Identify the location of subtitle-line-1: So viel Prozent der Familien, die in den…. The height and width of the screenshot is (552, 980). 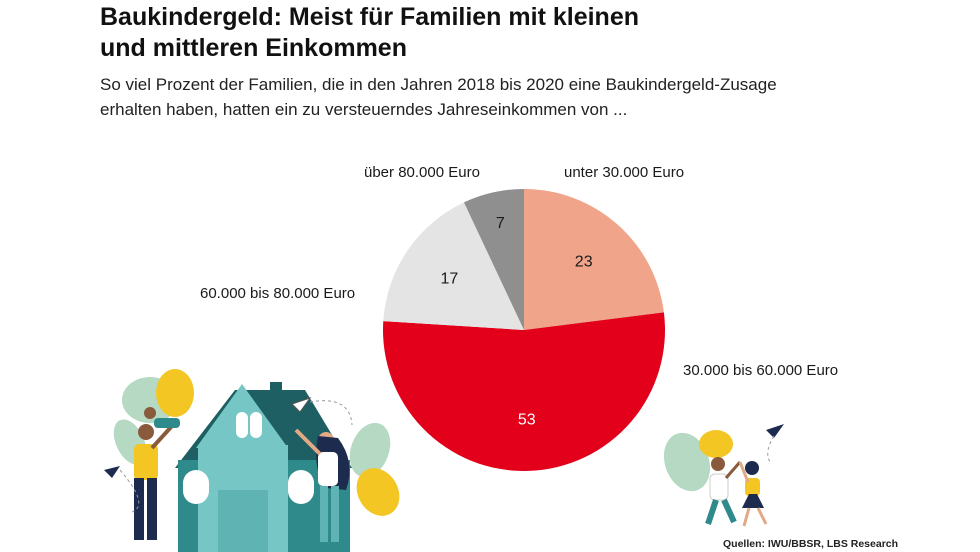
(438, 84).